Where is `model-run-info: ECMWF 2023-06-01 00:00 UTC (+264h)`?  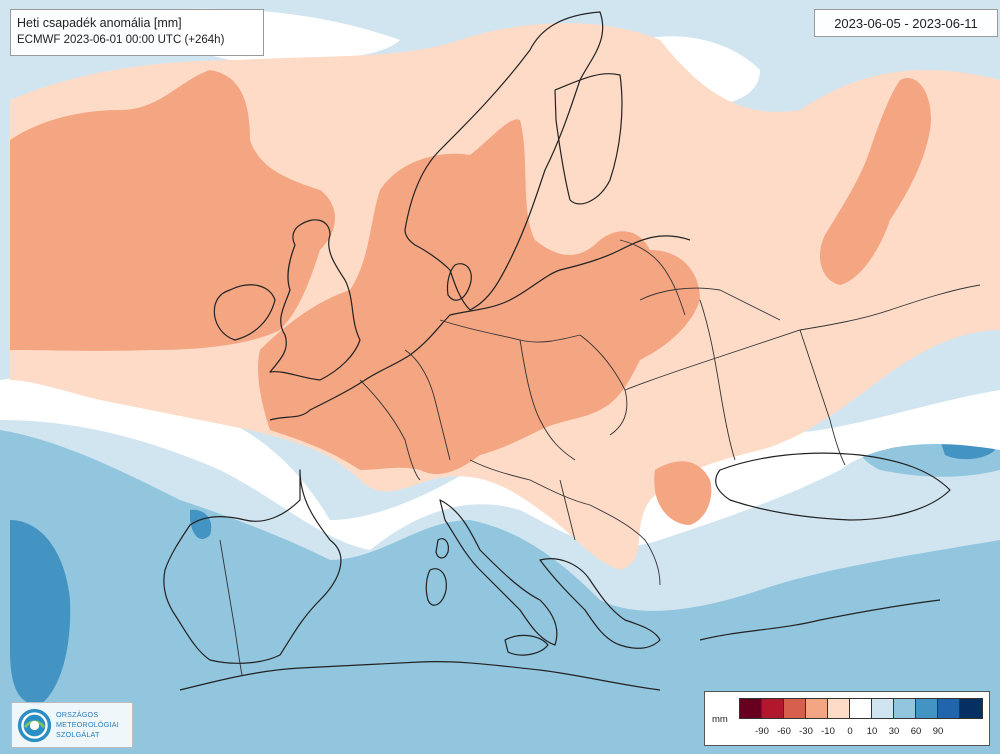
model-run-info: ECMWF 2023-06-01 00:00 UTC (+264h) is located at coordinates (121, 40).